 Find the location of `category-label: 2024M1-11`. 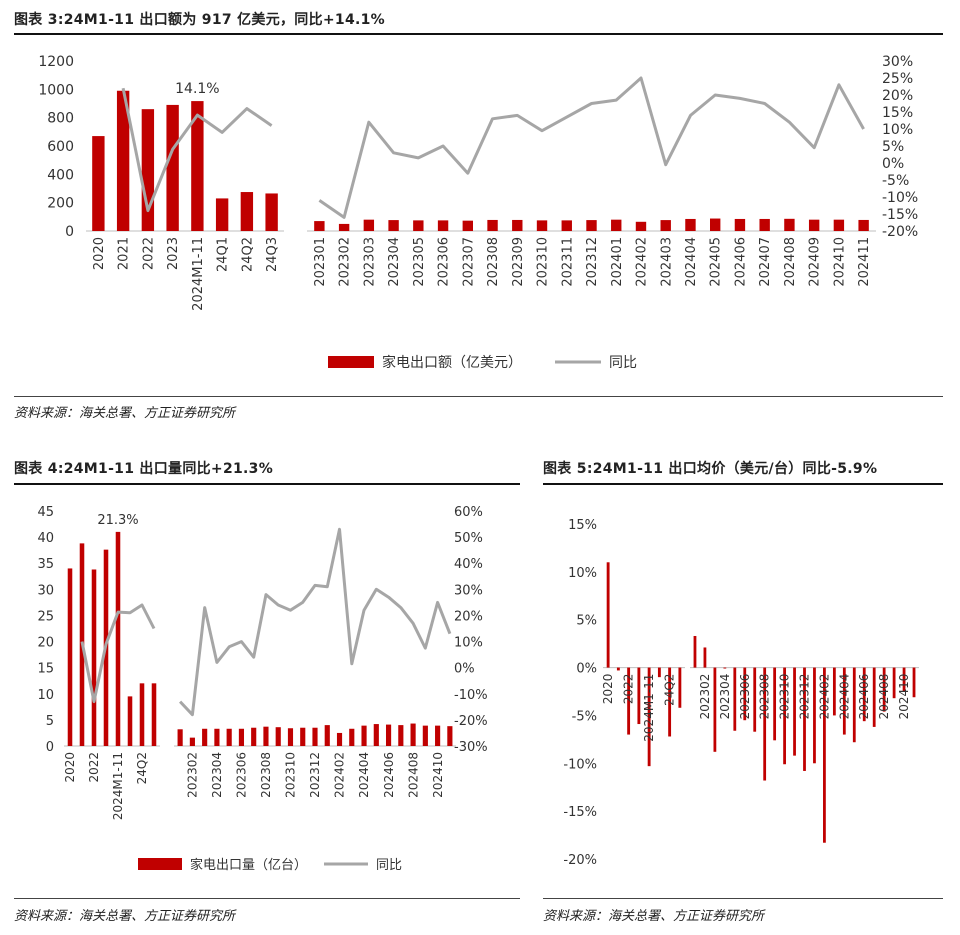

category-label: 2024M1-11 is located at coordinates (649, 708).